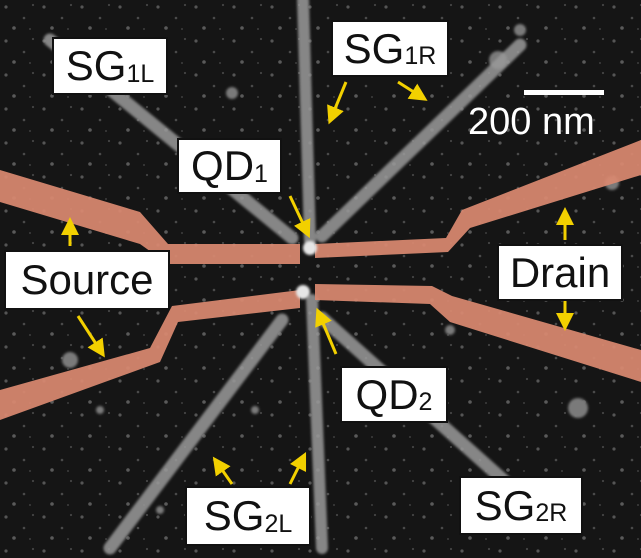  I want to click on label-qd1-sub: 1, so click(261, 173).